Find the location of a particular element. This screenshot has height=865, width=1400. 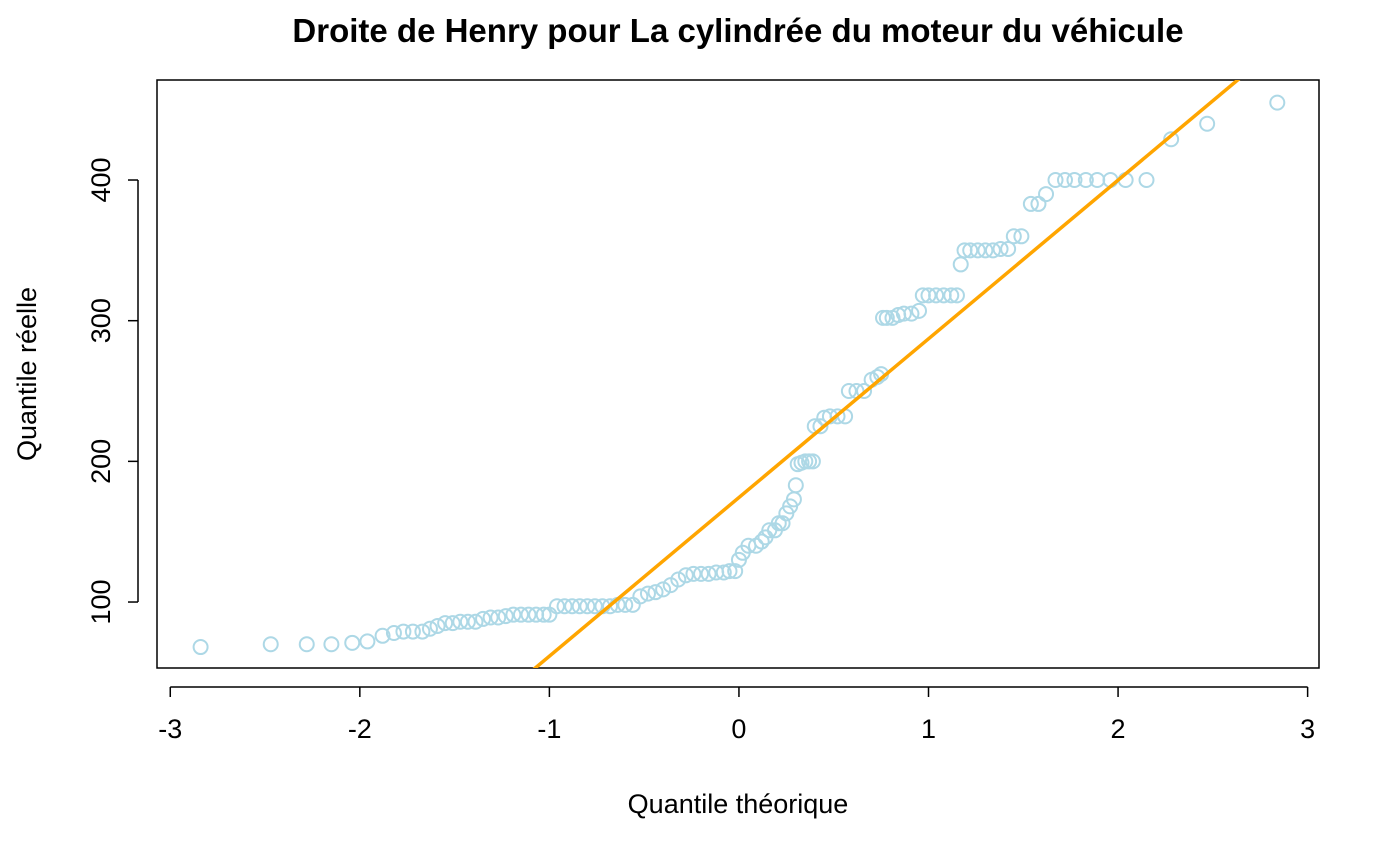

x-tick-label: 2 is located at coordinates (1118, 729).